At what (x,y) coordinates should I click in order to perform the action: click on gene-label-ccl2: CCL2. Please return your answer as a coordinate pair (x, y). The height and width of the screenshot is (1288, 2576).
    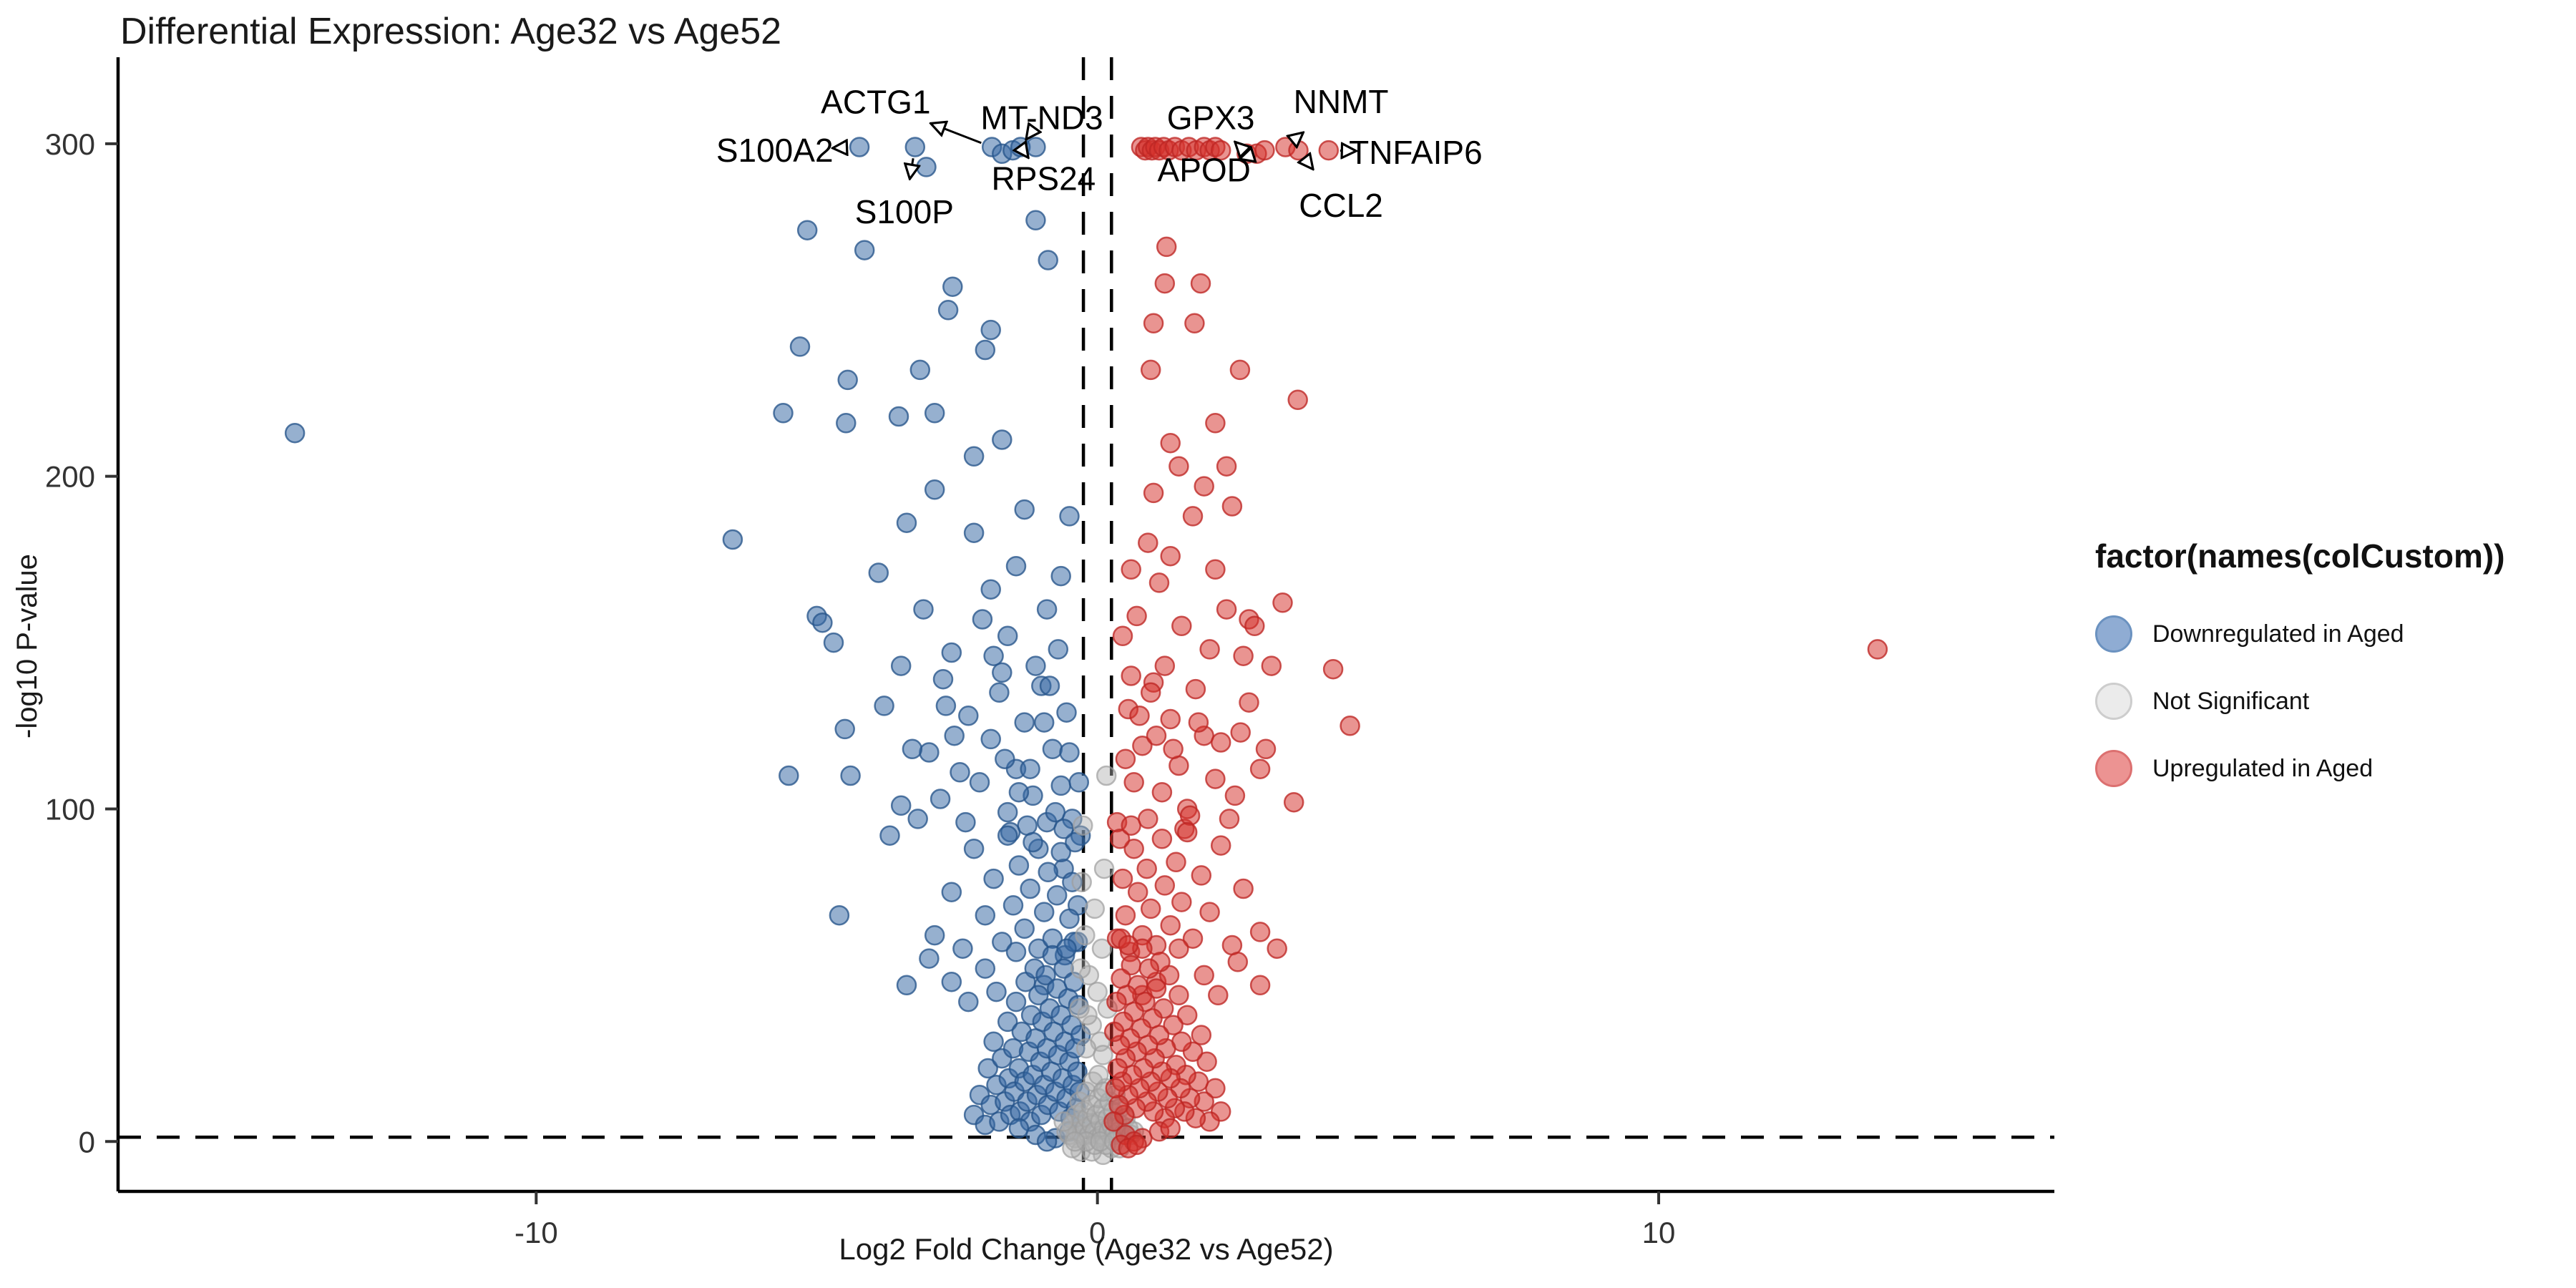
    Looking at the image, I should click on (1341, 205).